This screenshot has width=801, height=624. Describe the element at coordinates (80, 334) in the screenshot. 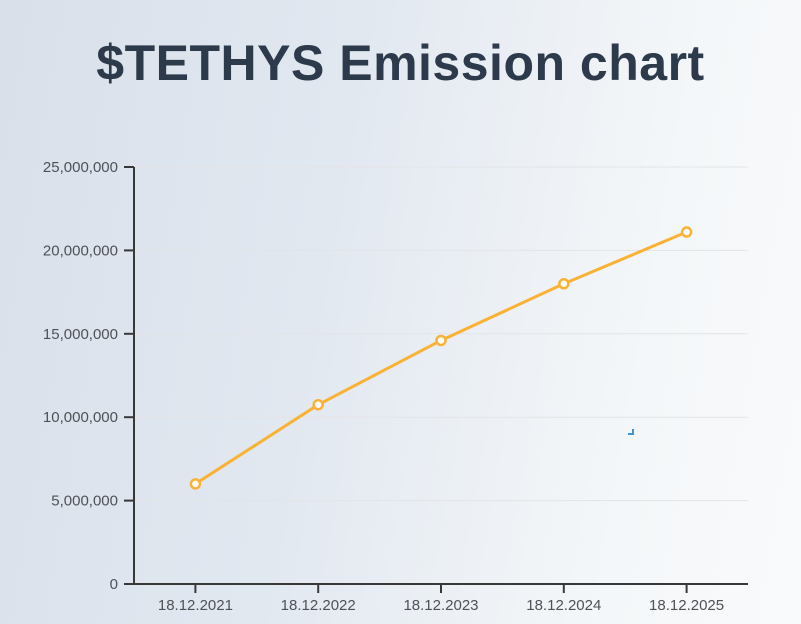

I see `y-axis-tick-label: 15,000,000` at that location.